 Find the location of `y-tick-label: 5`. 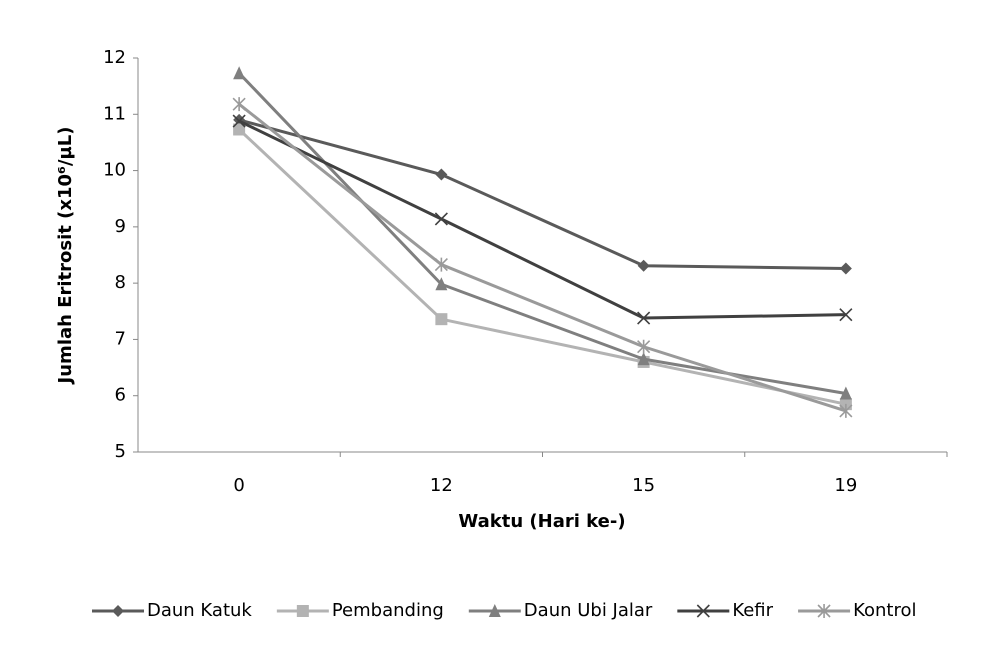

y-tick-label: 5 is located at coordinates (120, 451).